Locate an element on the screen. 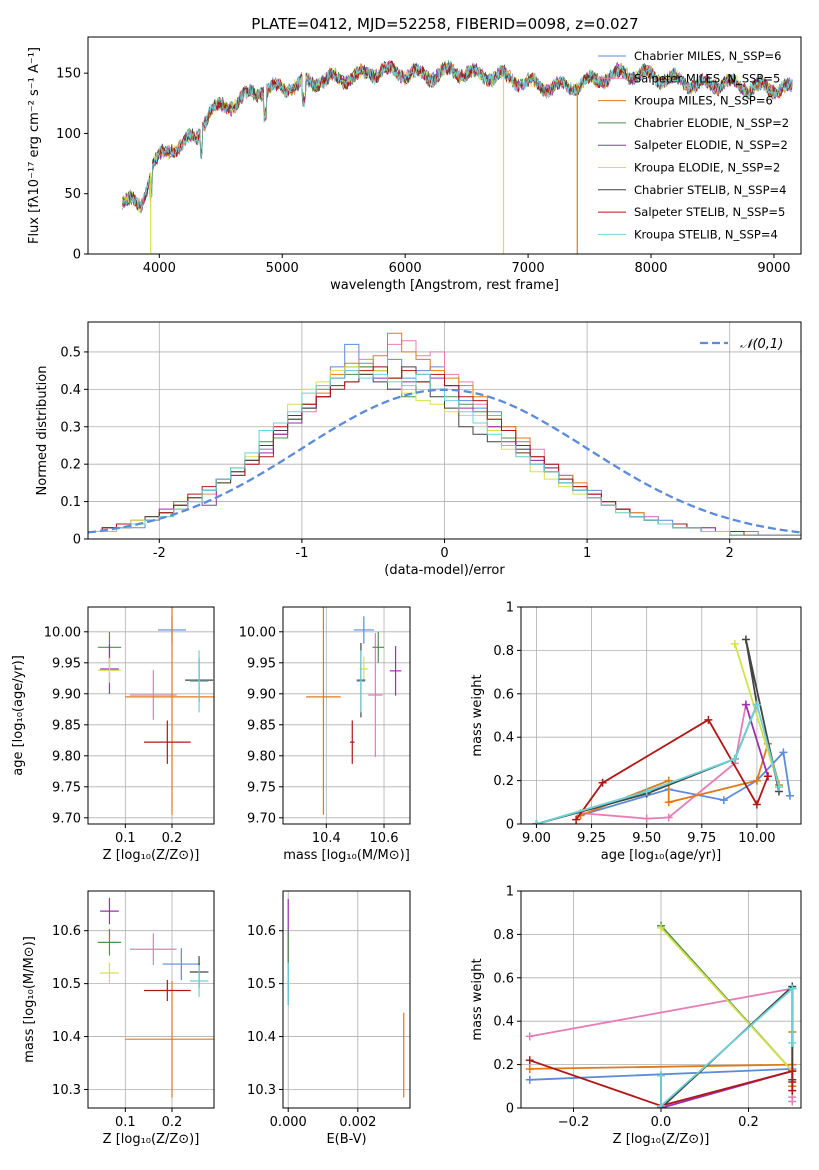 Image resolution: width=819 pixels, height=1170 pixels. legend-label: Kroupa ELODIE, N_SSP=2 is located at coordinates (707, 168).